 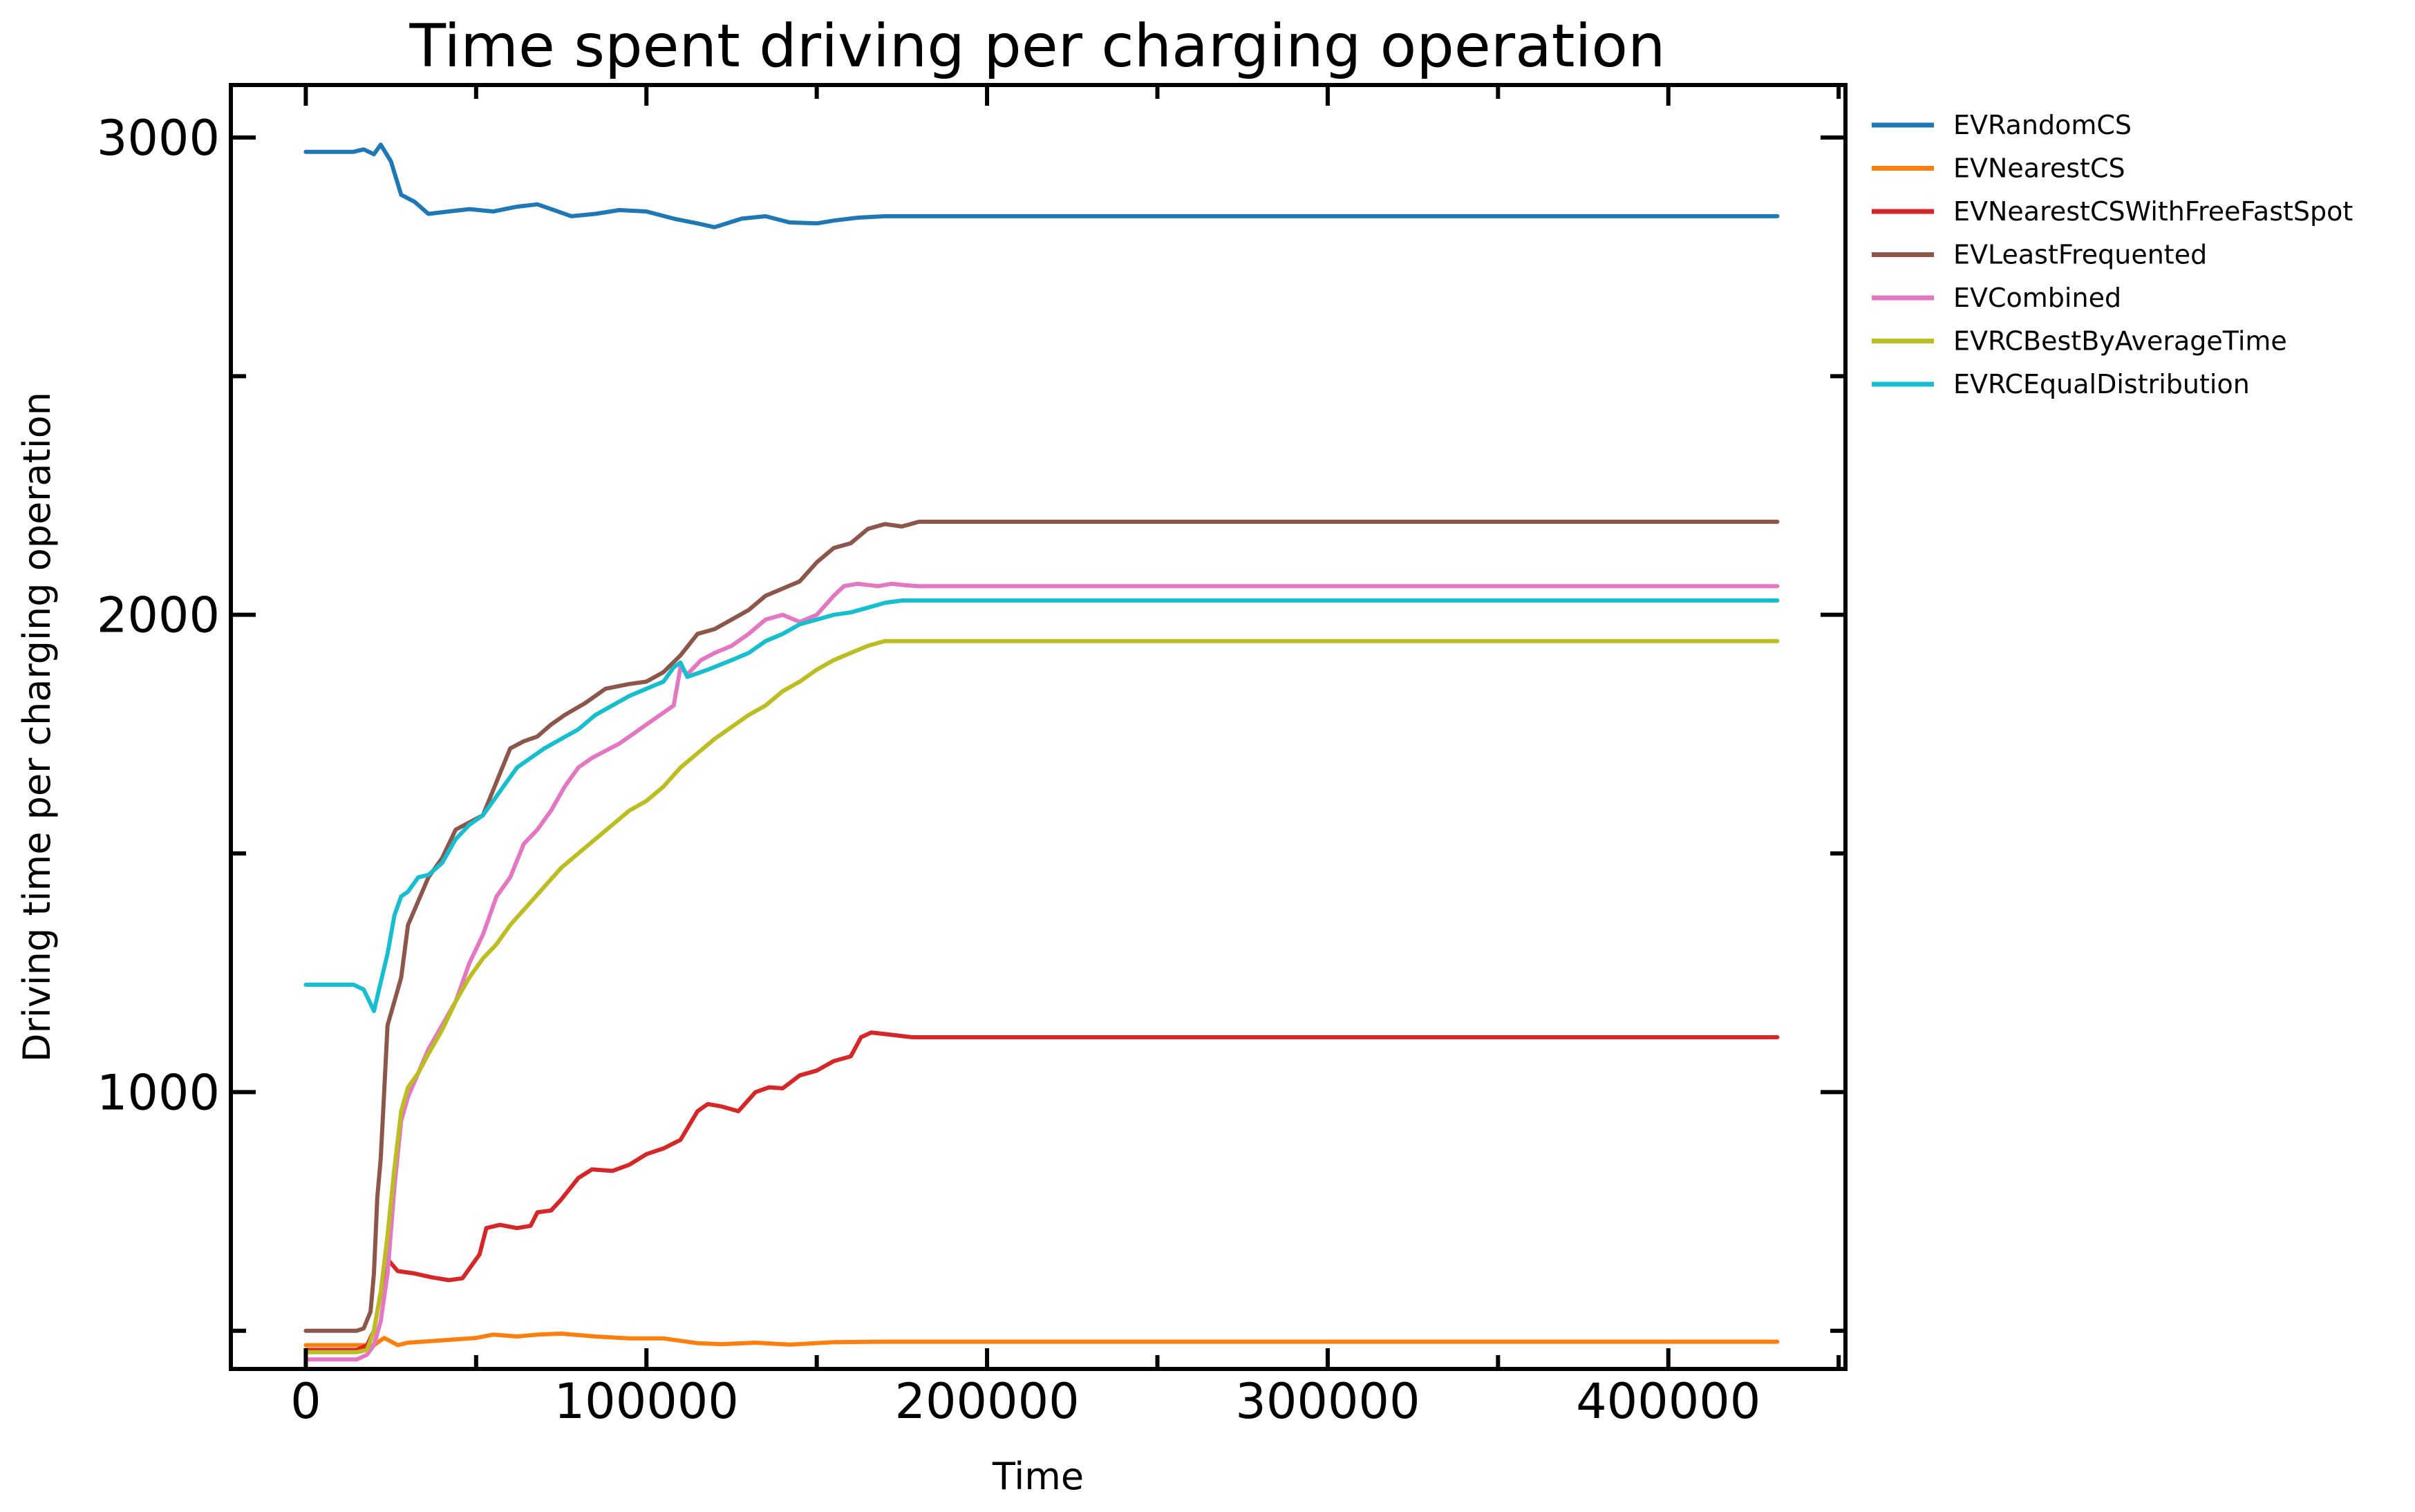 I want to click on legend-item: EVNearestCSWithFreeFastSpot, so click(x=2112, y=211).